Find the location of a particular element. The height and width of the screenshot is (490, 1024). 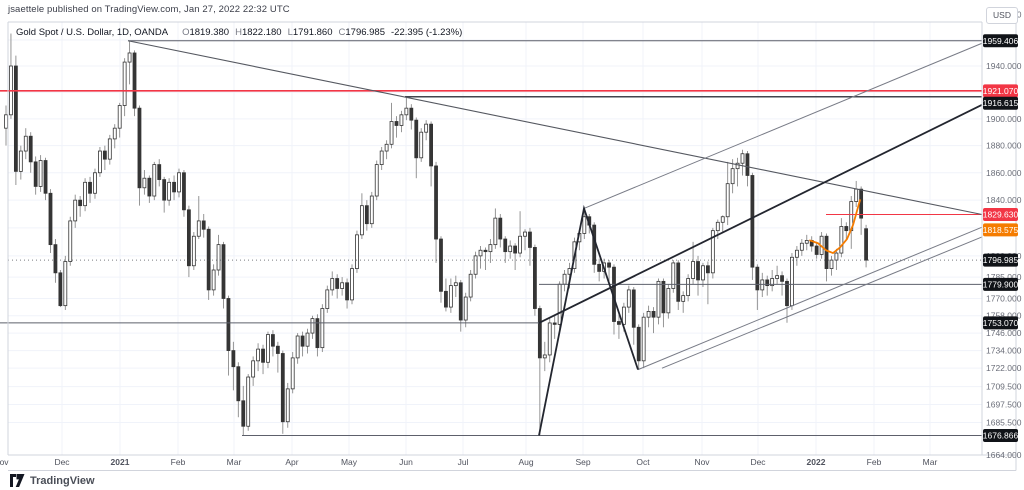

low-label: L is located at coordinates (290, 32).